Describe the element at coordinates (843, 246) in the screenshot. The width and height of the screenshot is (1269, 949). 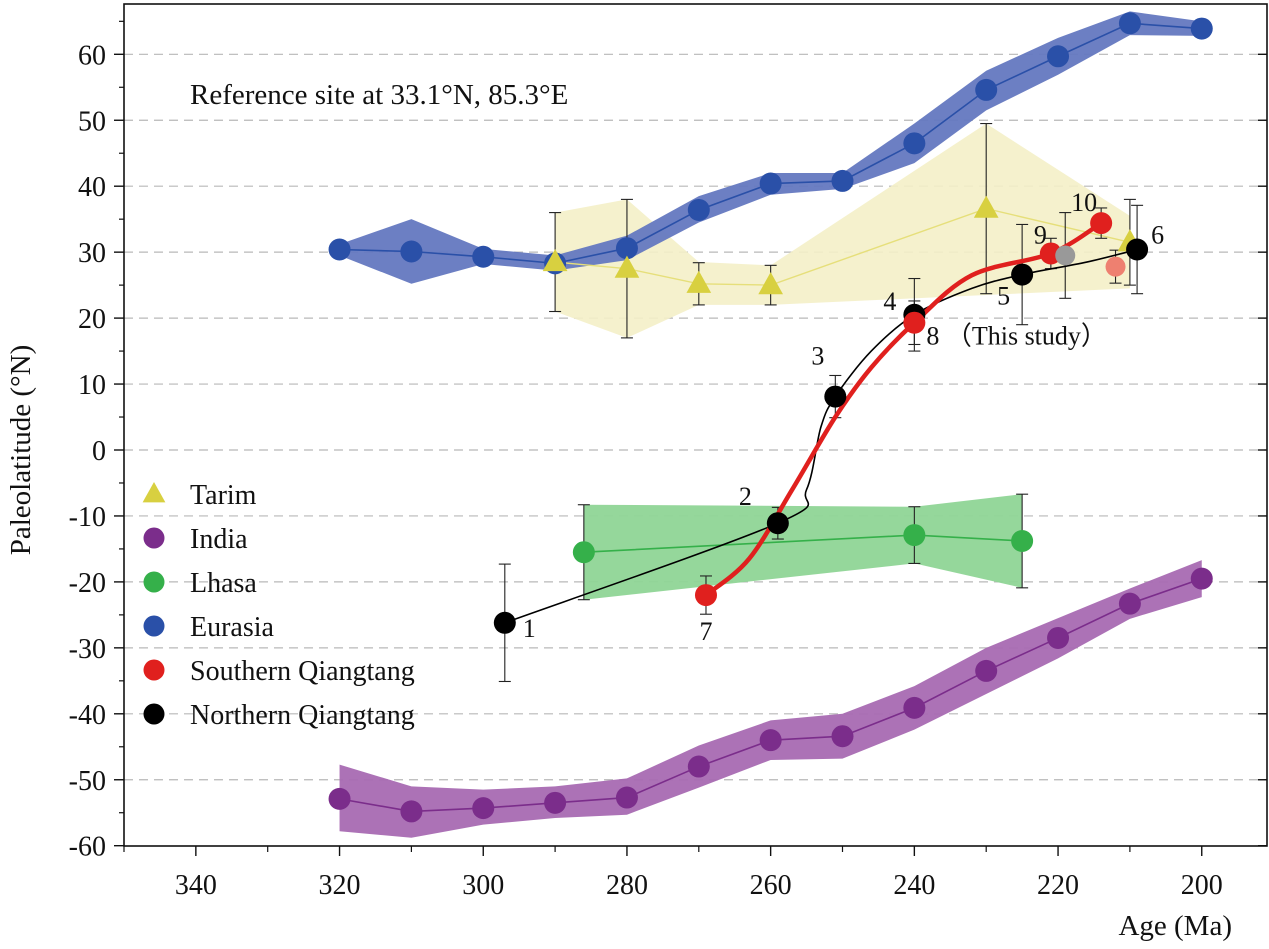
I see `line-tarim` at that location.